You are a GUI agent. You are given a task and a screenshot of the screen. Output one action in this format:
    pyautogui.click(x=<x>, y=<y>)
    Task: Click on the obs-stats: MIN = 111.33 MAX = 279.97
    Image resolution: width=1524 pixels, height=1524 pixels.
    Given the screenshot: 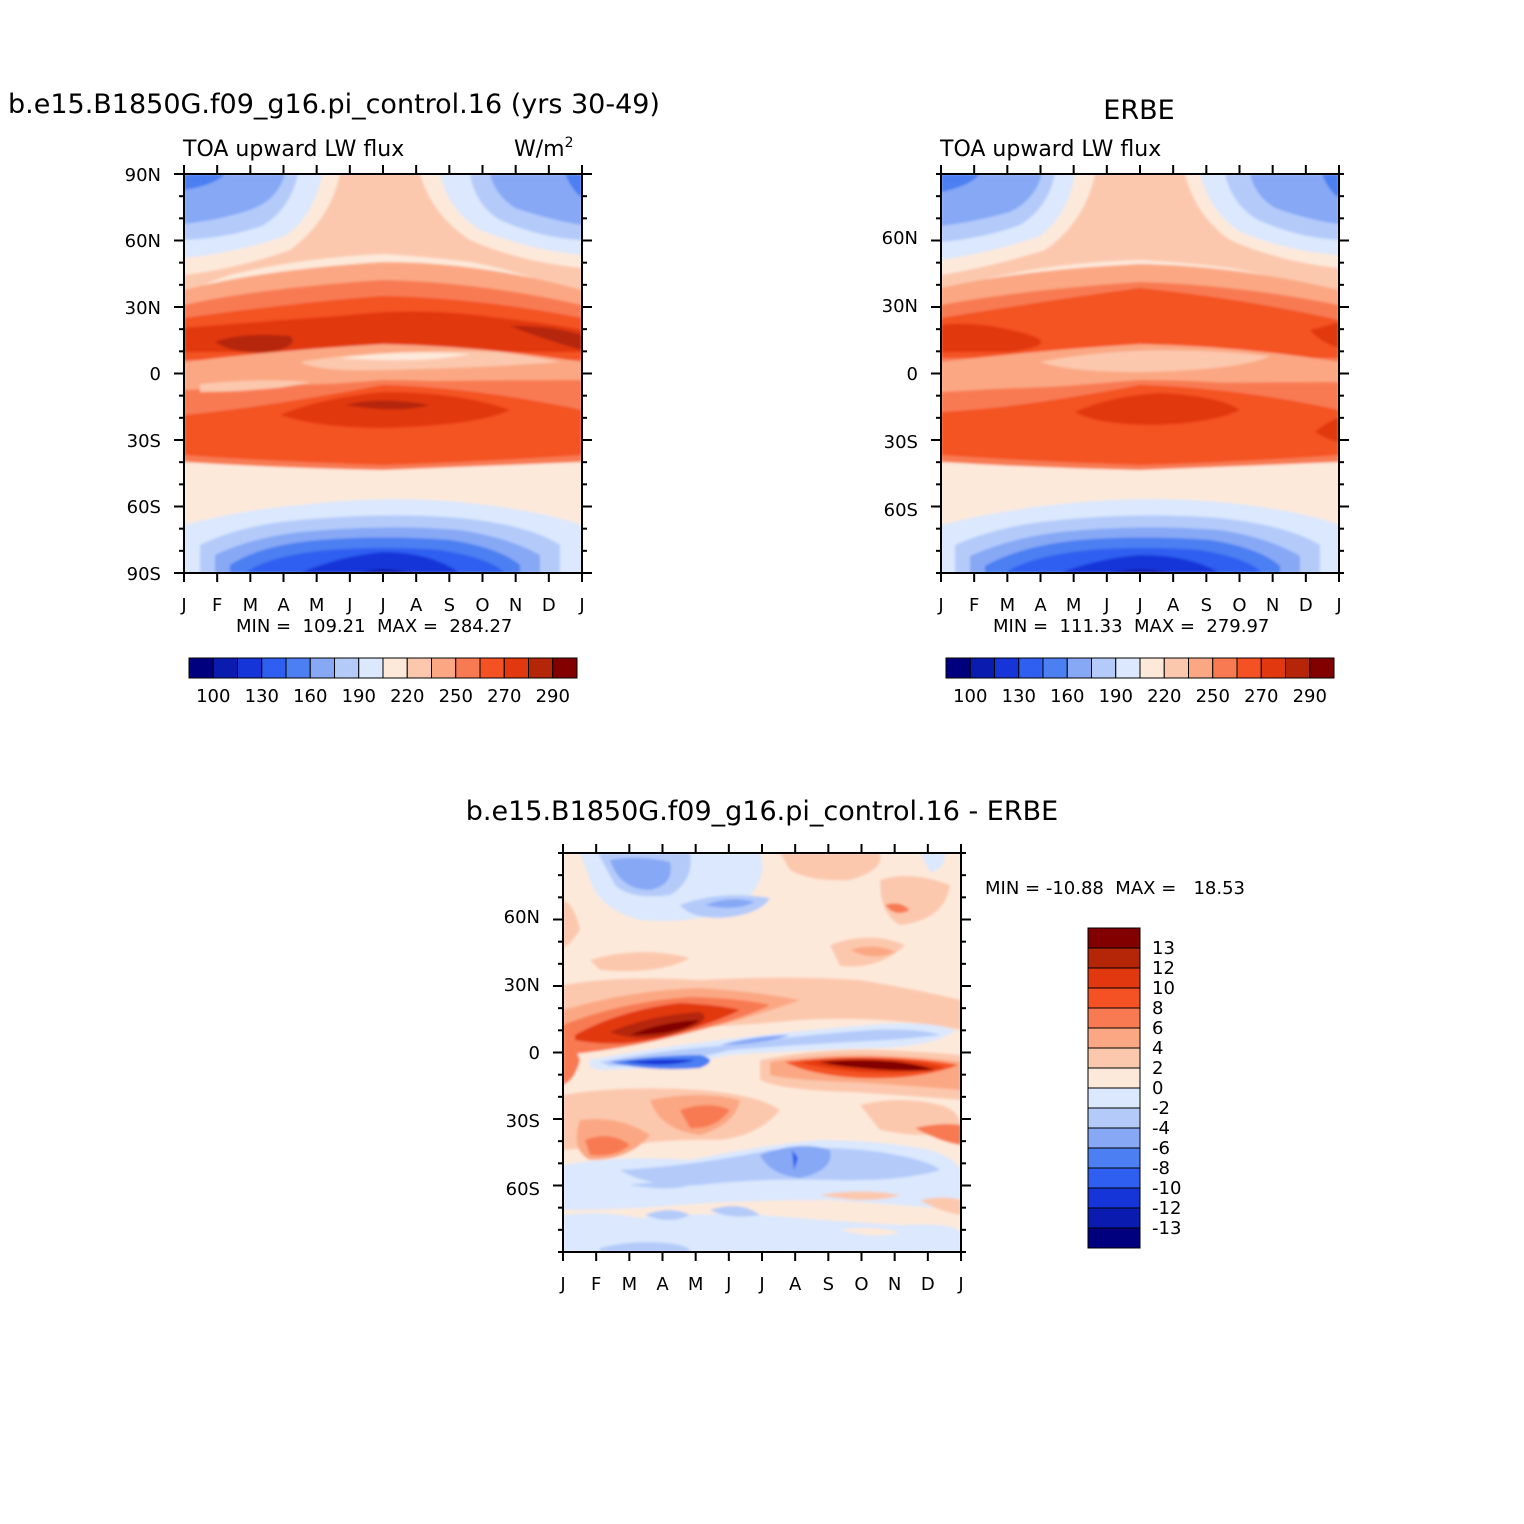 What is the action you would take?
    pyautogui.click(x=1131, y=626)
    